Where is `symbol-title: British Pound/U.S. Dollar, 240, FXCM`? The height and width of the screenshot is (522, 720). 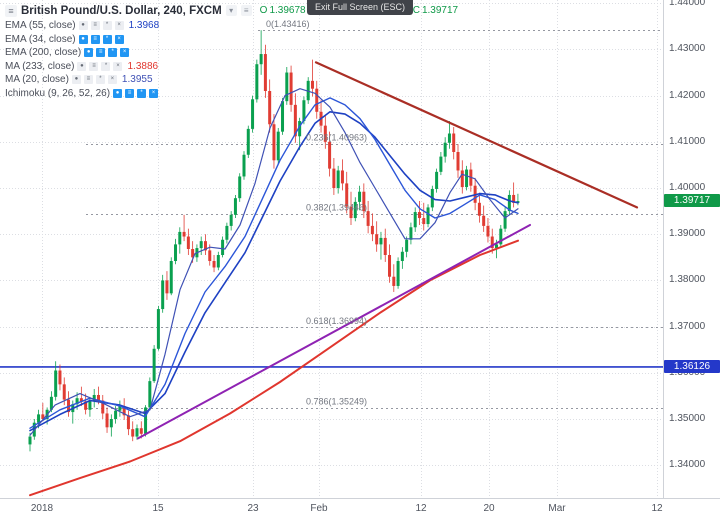 symbol-title: British Pound/U.S. Dollar, 240, FXCM is located at coordinates (121, 10).